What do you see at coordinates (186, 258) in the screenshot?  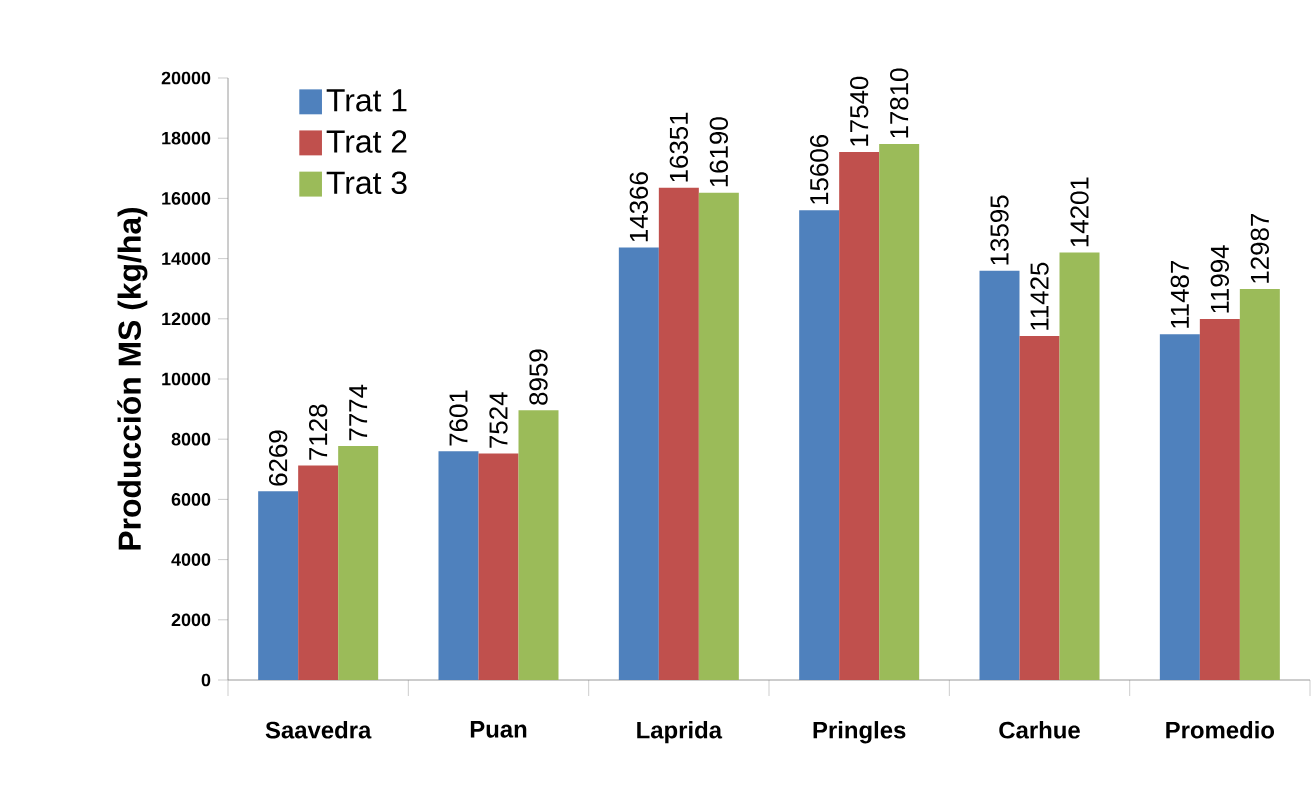 I see `y-tick-label: 14000` at bounding box center [186, 258].